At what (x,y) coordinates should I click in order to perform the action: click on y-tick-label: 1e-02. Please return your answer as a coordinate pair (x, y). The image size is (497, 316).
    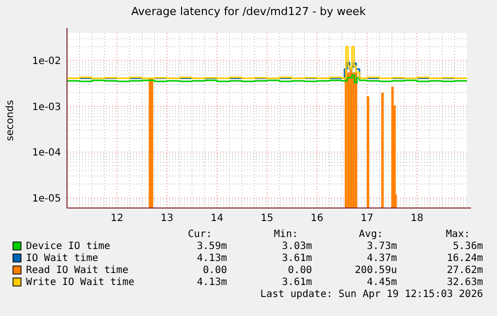
    Looking at the image, I should click on (46, 62).